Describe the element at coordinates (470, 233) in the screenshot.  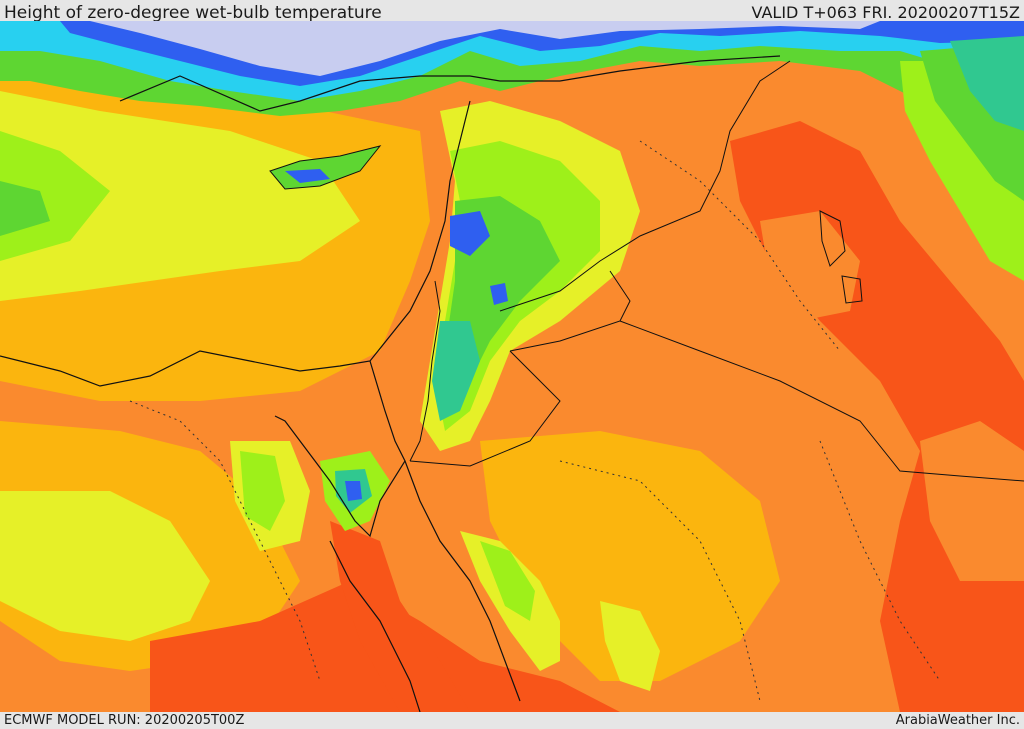
I see `field-blue-lebanon` at that location.